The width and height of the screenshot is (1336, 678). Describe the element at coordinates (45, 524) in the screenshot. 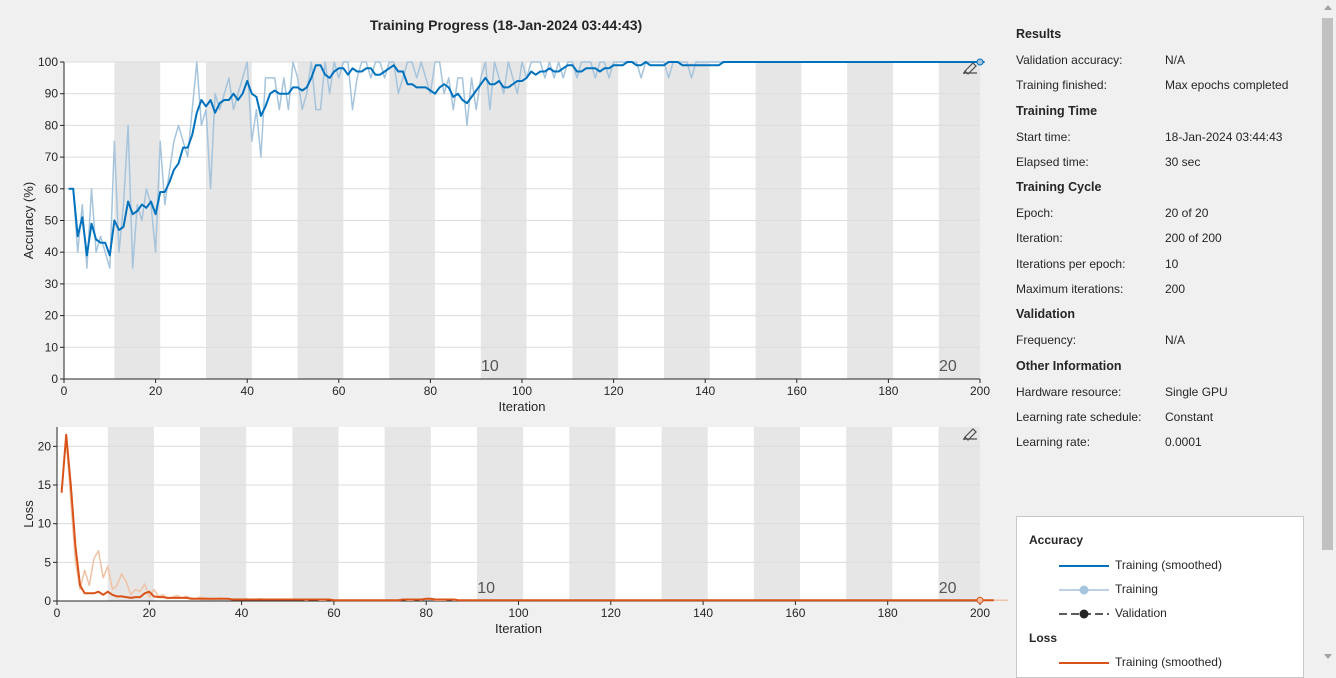

I see `y-tick-label: 10` at that location.